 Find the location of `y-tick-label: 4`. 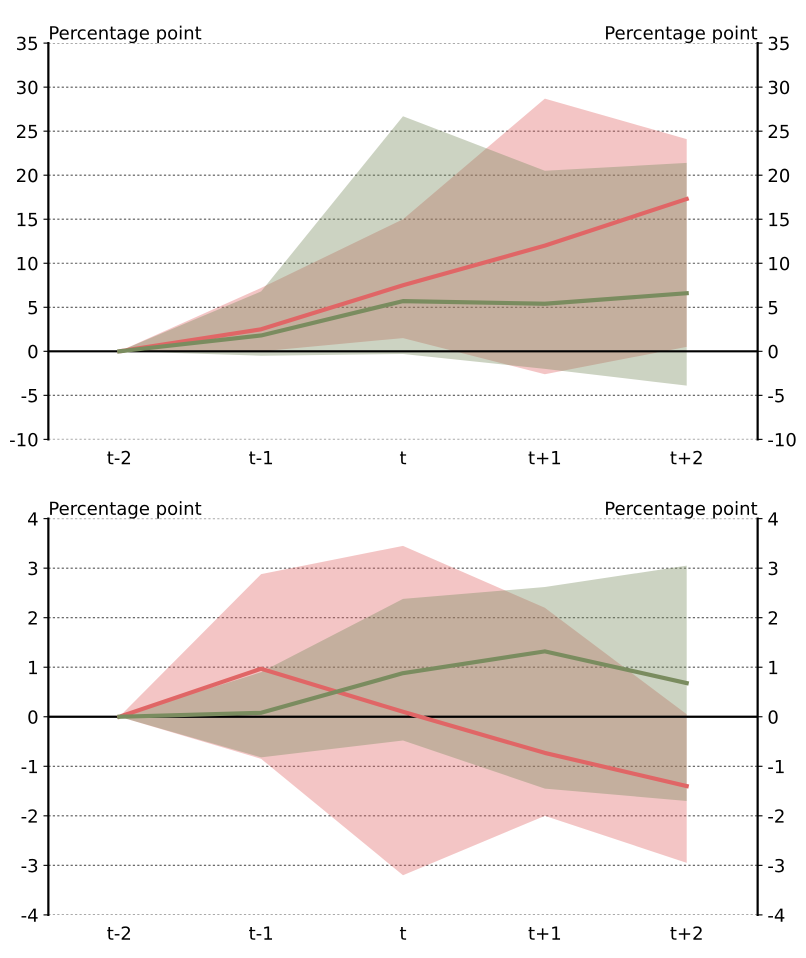

y-tick-label: 4 is located at coordinates (33, 519).